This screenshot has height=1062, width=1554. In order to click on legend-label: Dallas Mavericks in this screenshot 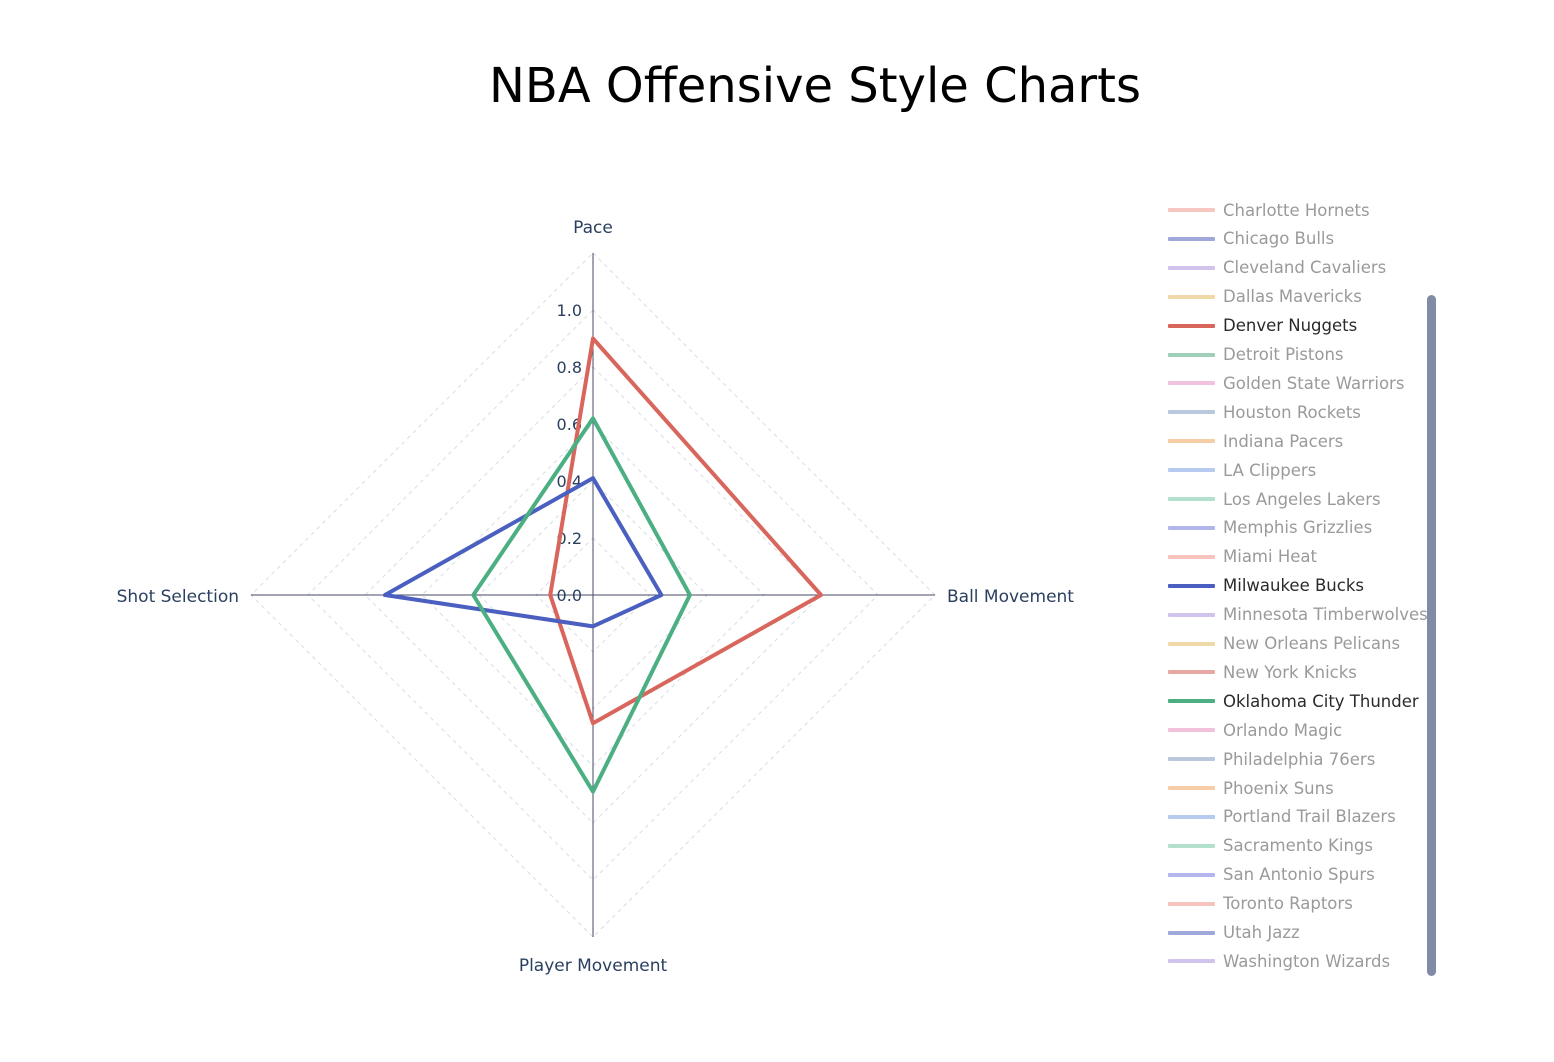, I will do `click(1292, 297)`.